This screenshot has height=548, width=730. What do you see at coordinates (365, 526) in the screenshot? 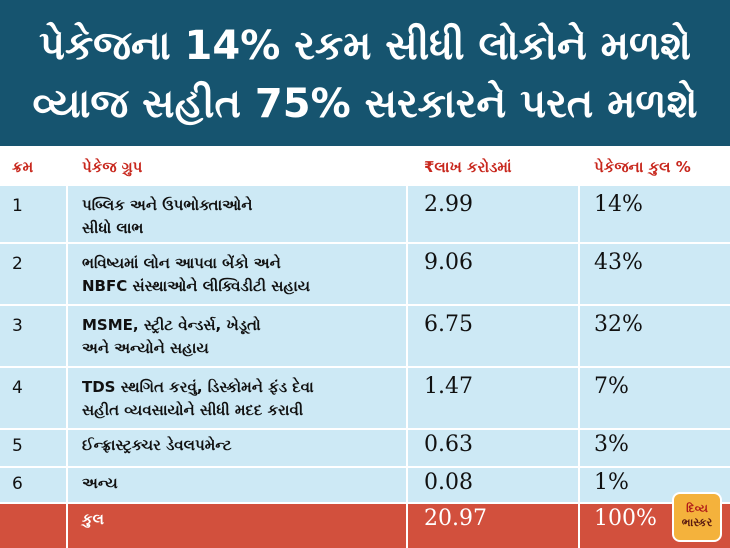
I see `total-row: કુલ 20.97 100%` at bounding box center [365, 526].